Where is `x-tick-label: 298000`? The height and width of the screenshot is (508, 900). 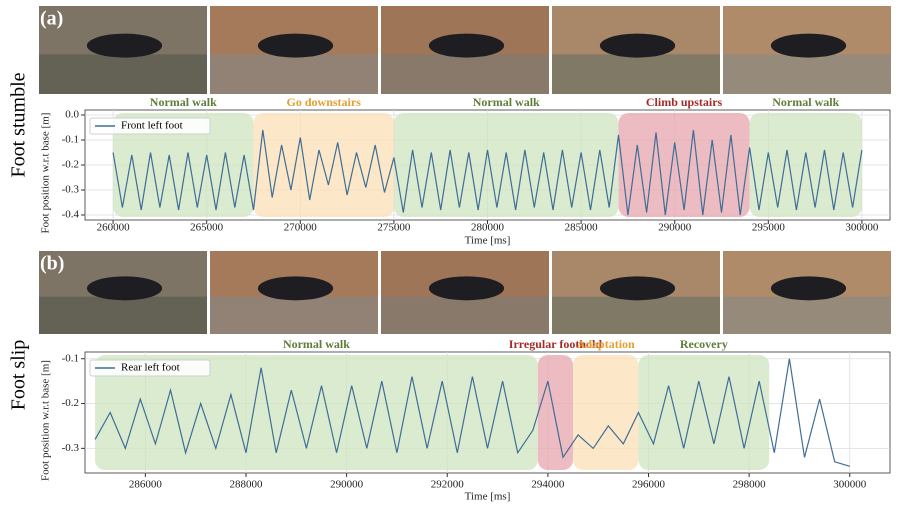 x-tick-label: 298000 is located at coordinates (750, 485).